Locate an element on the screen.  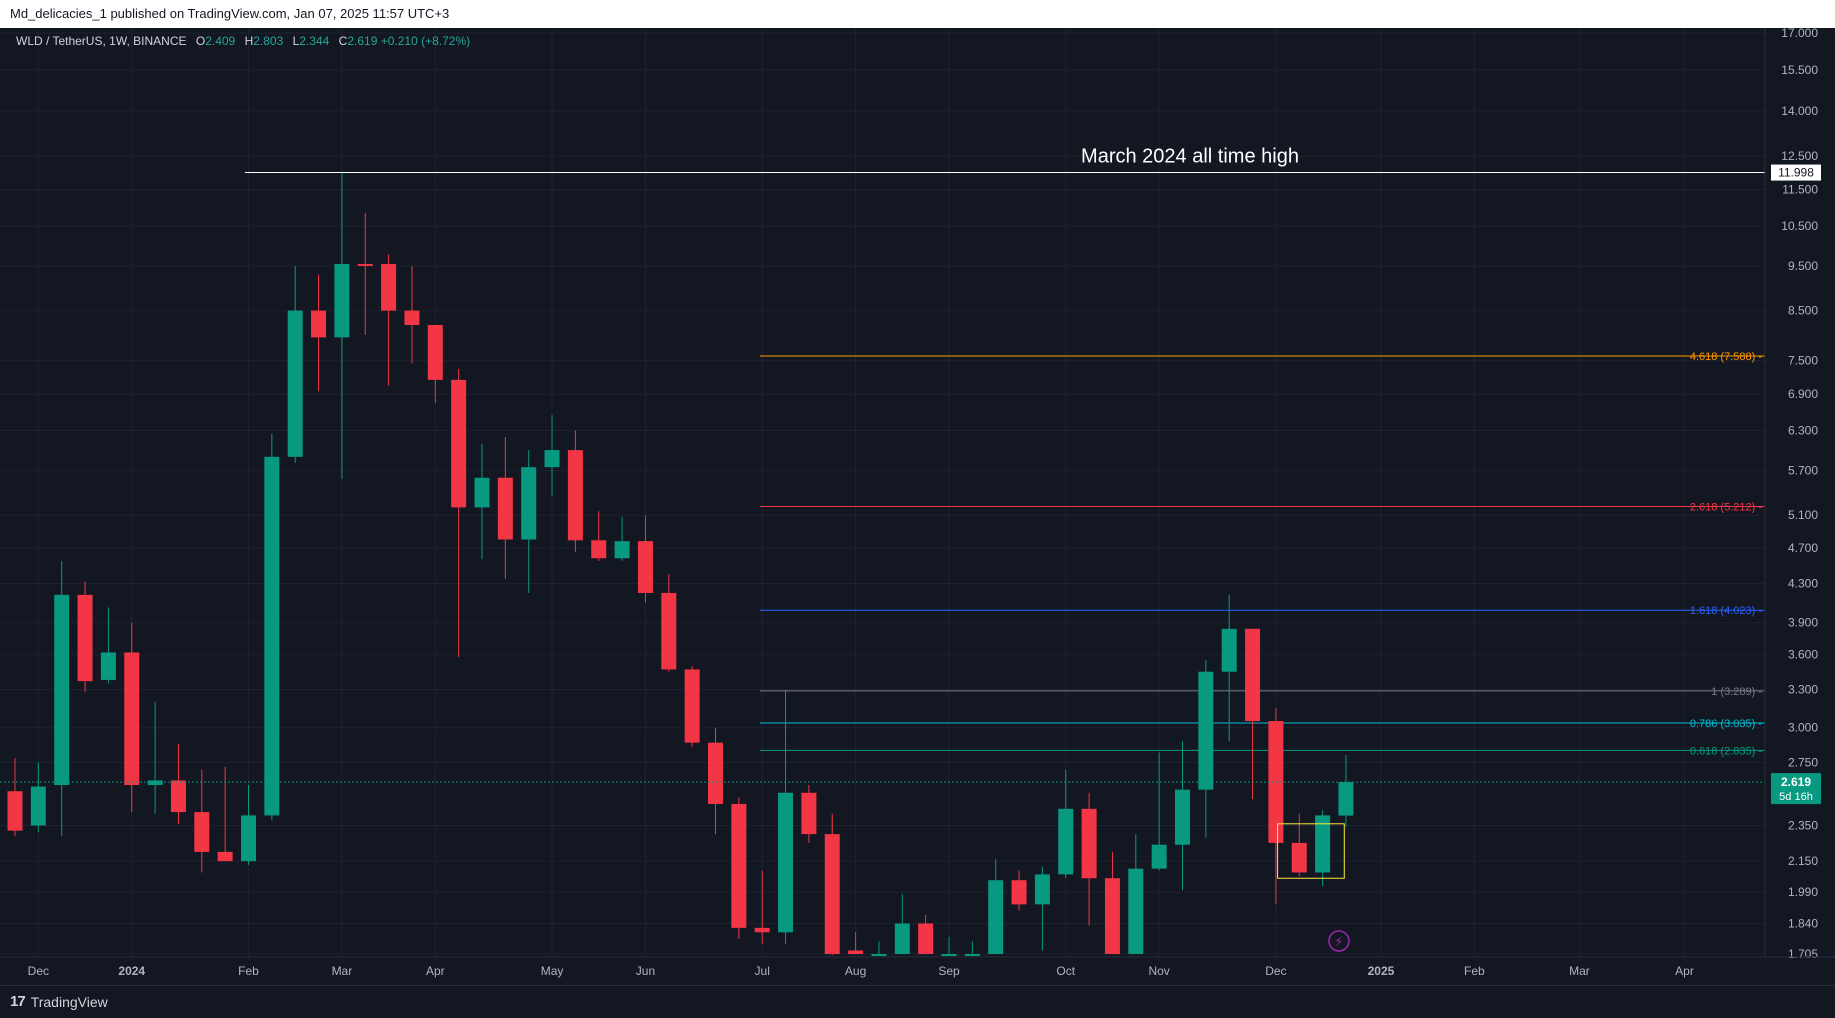
y-tick-label: 14.000 is located at coordinates (1799, 111).